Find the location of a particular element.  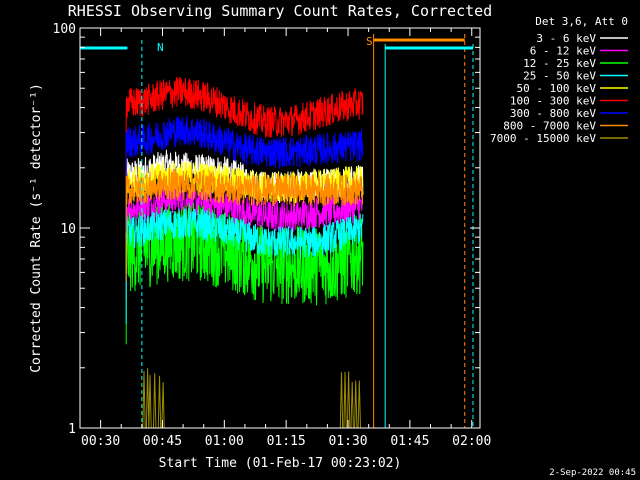

legend-entry-label: 50 - 100 keV is located at coordinates (557, 88).